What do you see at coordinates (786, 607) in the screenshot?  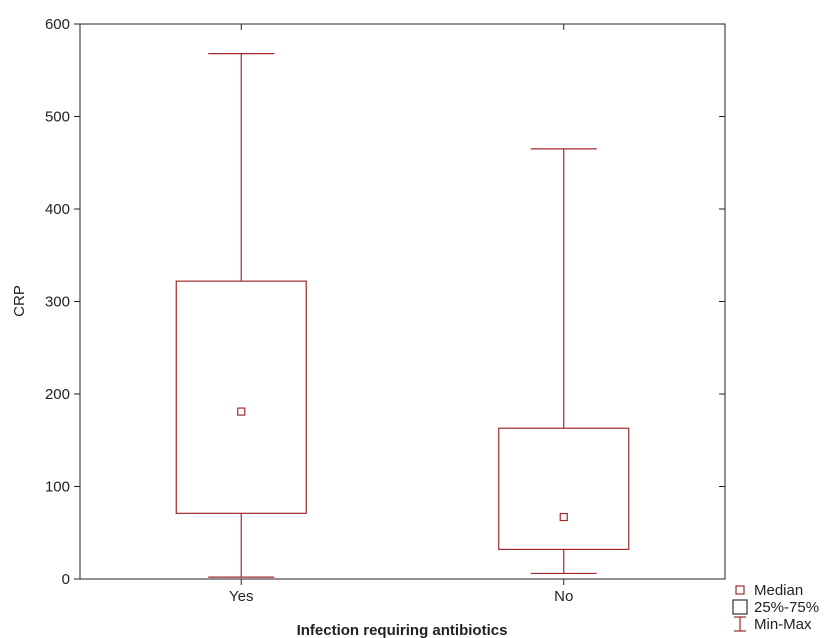 I see `legend-label: 25%-75%` at bounding box center [786, 607].